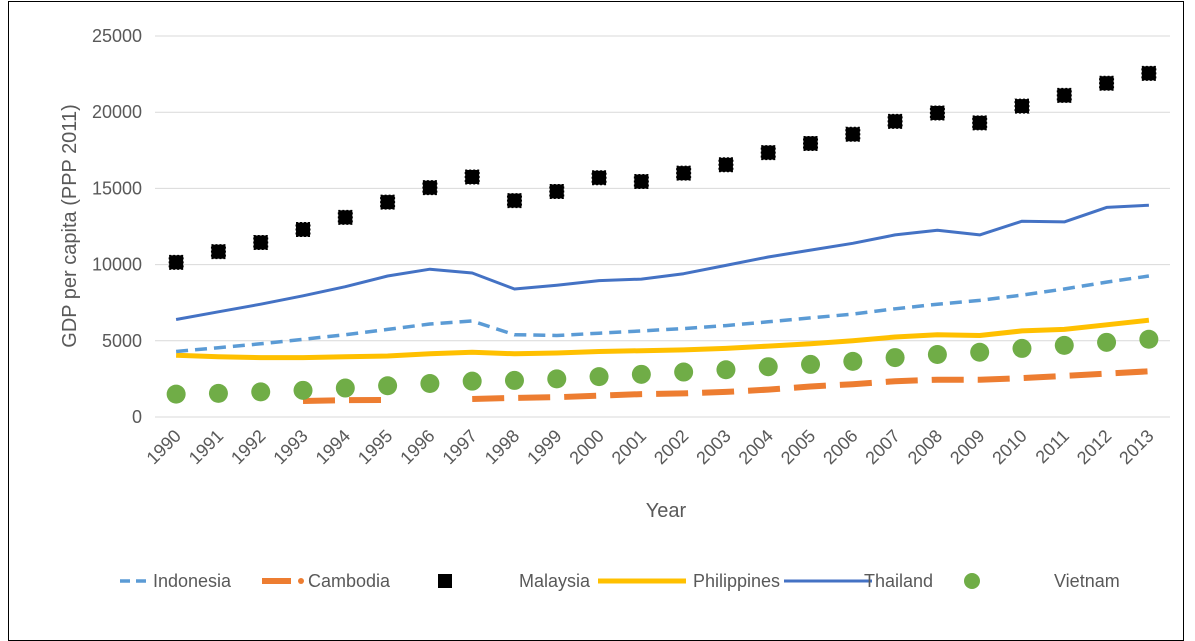 The image size is (1195, 641). I want to click on y-tick-label: 0, so click(137, 417).